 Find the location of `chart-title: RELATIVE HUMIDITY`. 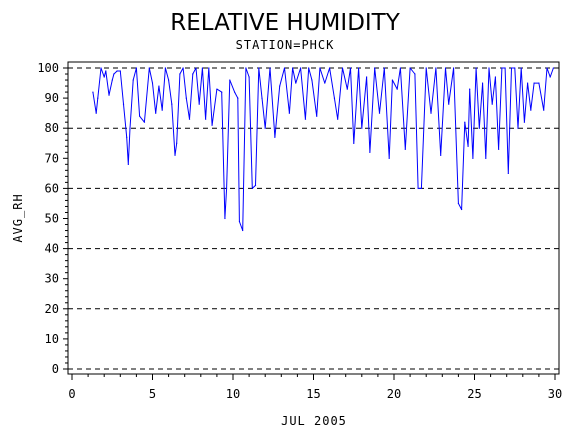

chart-title: RELATIVE HUMIDITY is located at coordinates (285, 23).